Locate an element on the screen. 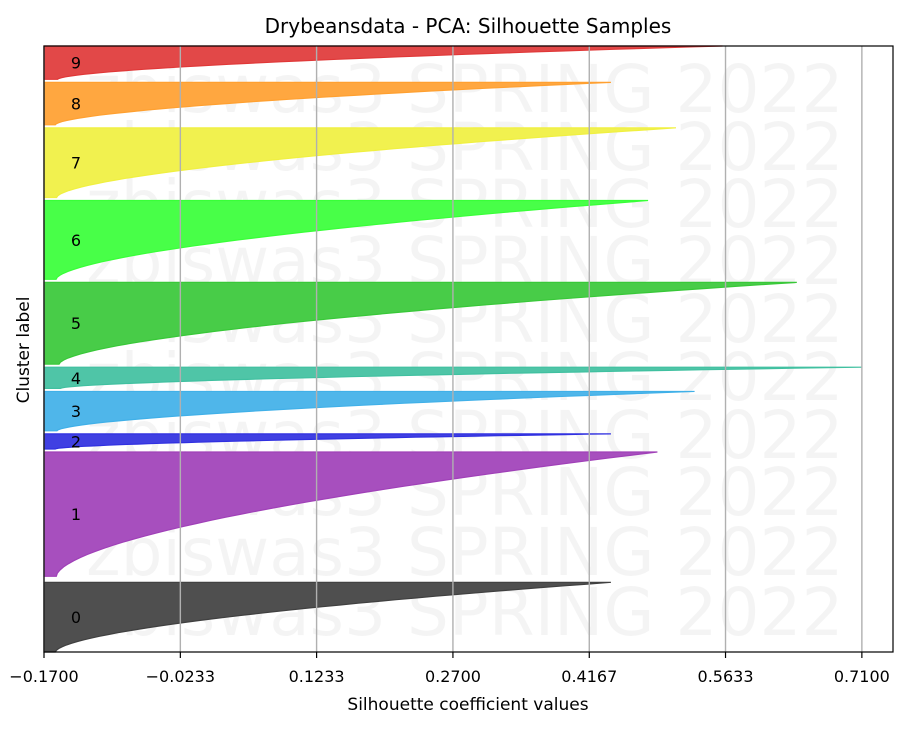 The height and width of the screenshot is (730, 909). cluster-3-label: 3 is located at coordinates (76, 411).